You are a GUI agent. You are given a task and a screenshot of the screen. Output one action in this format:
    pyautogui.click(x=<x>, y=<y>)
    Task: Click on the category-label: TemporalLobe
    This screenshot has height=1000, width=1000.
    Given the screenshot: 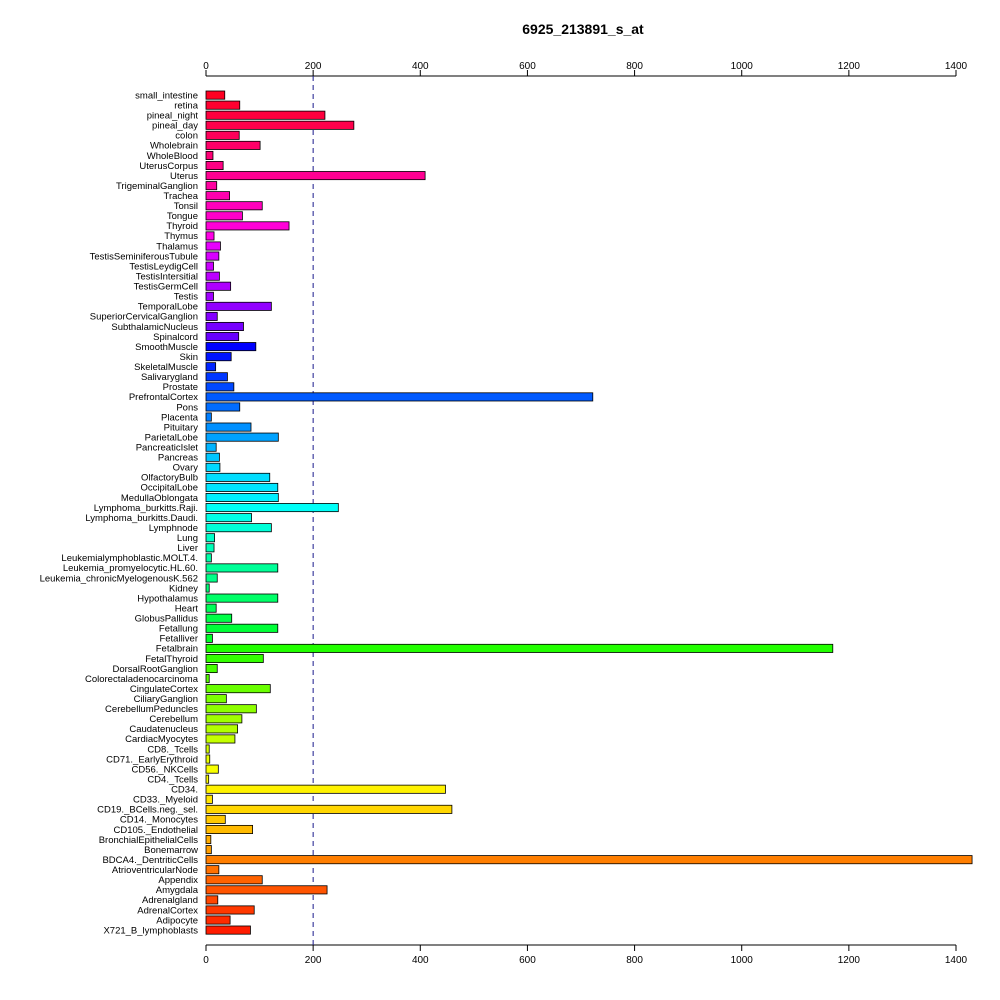 What is the action you would take?
    pyautogui.click(x=168, y=307)
    